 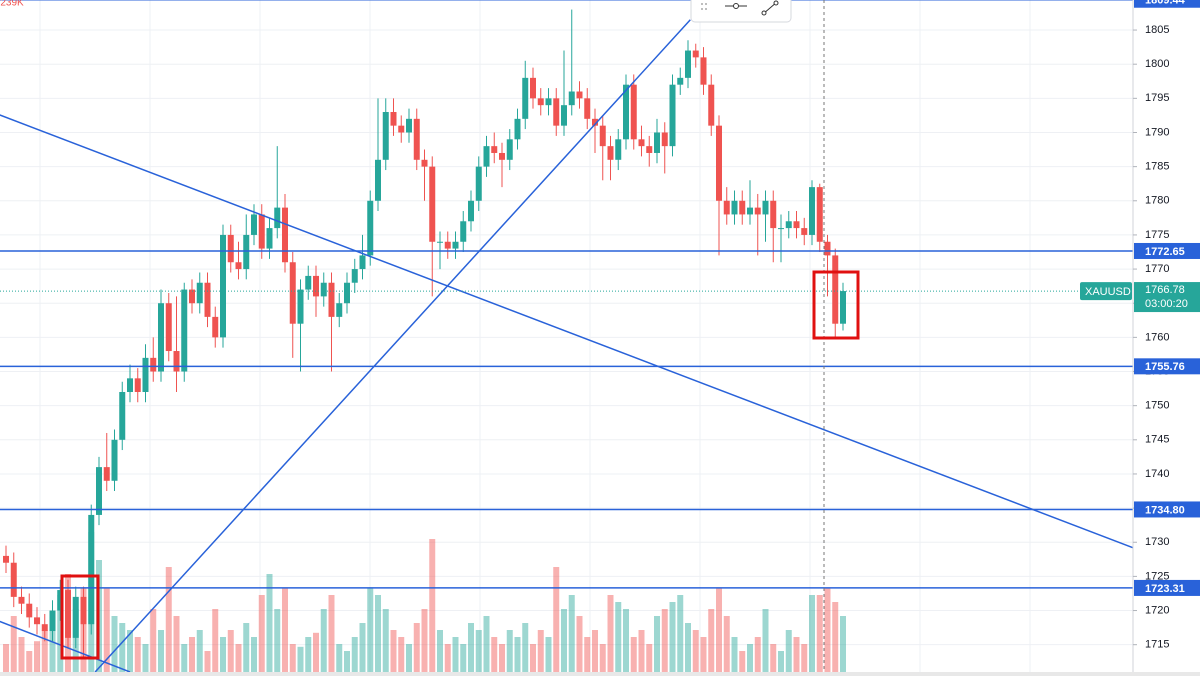 I want to click on y-tick-label: 1770, so click(x=1157, y=269).